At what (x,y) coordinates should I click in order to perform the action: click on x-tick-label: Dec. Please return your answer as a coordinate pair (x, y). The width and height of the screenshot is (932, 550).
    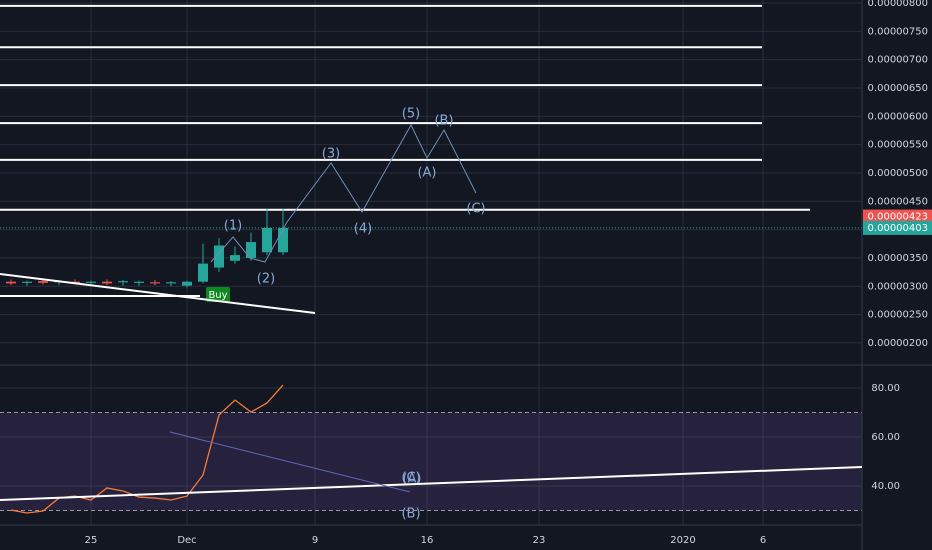
    Looking at the image, I should click on (186, 540).